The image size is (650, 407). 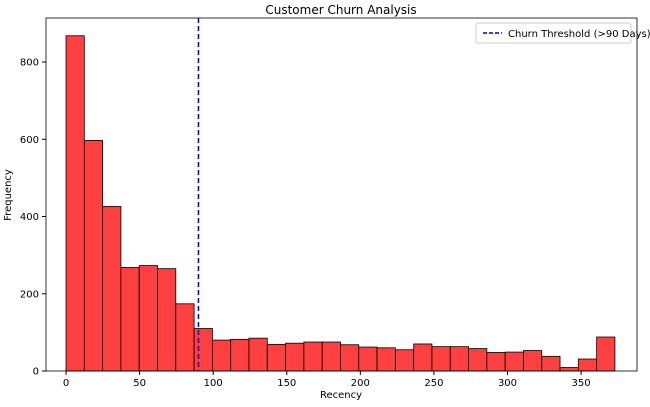 I want to click on x-tick-label: 0, so click(x=66, y=383).